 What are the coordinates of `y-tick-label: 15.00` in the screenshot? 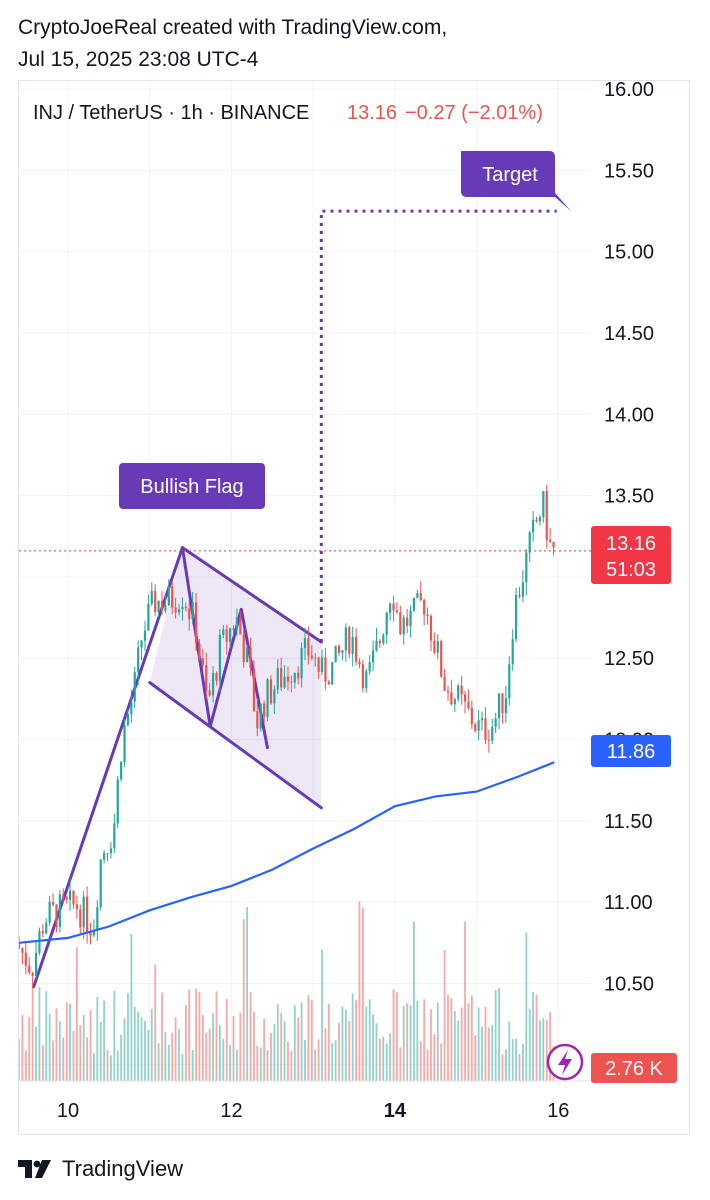 It's located at (629, 253).